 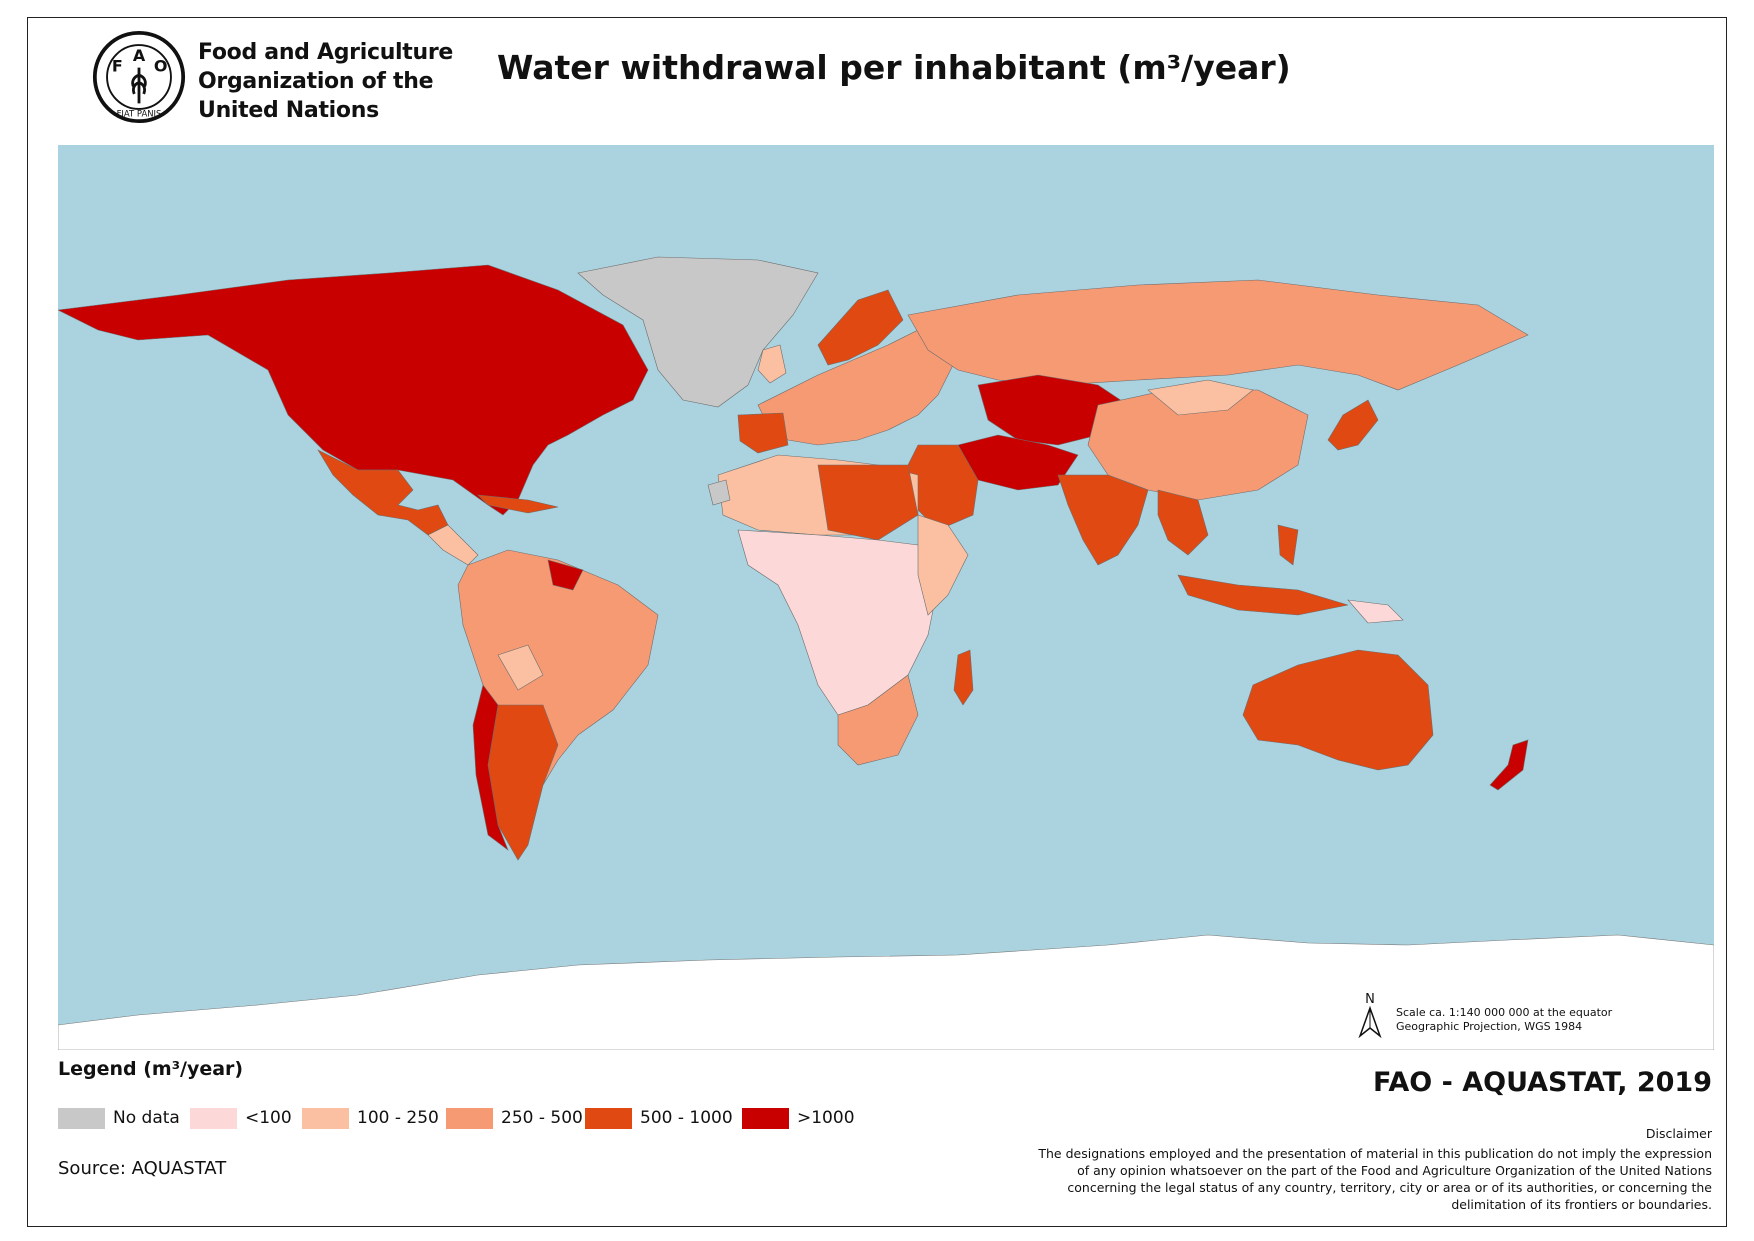 I want to click on svg-text: O, so click(x=161, y=65).